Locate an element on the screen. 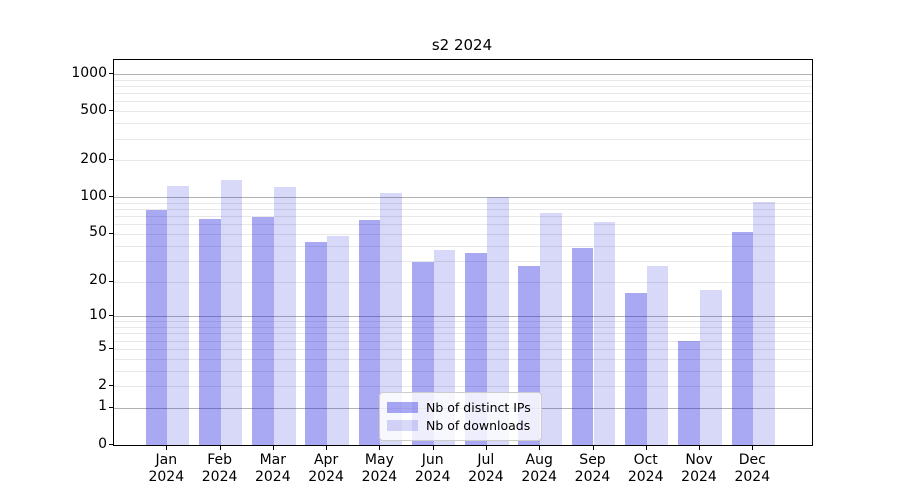 The height and width of the screenshot is (500, 900). x-tick-label: Oct 2024 is located at coordinates (646, 468).